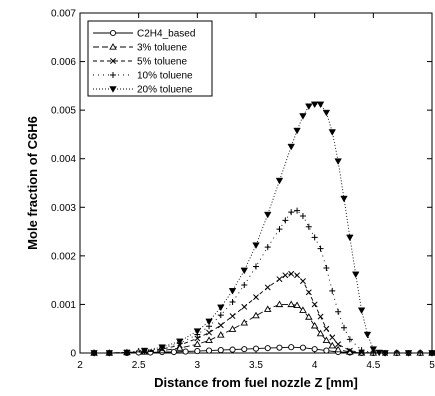  What do you see at coordinates (144, 34) in the screenshot?
I see `legend-item: C2H4_based` at bounding box center [144, 34].